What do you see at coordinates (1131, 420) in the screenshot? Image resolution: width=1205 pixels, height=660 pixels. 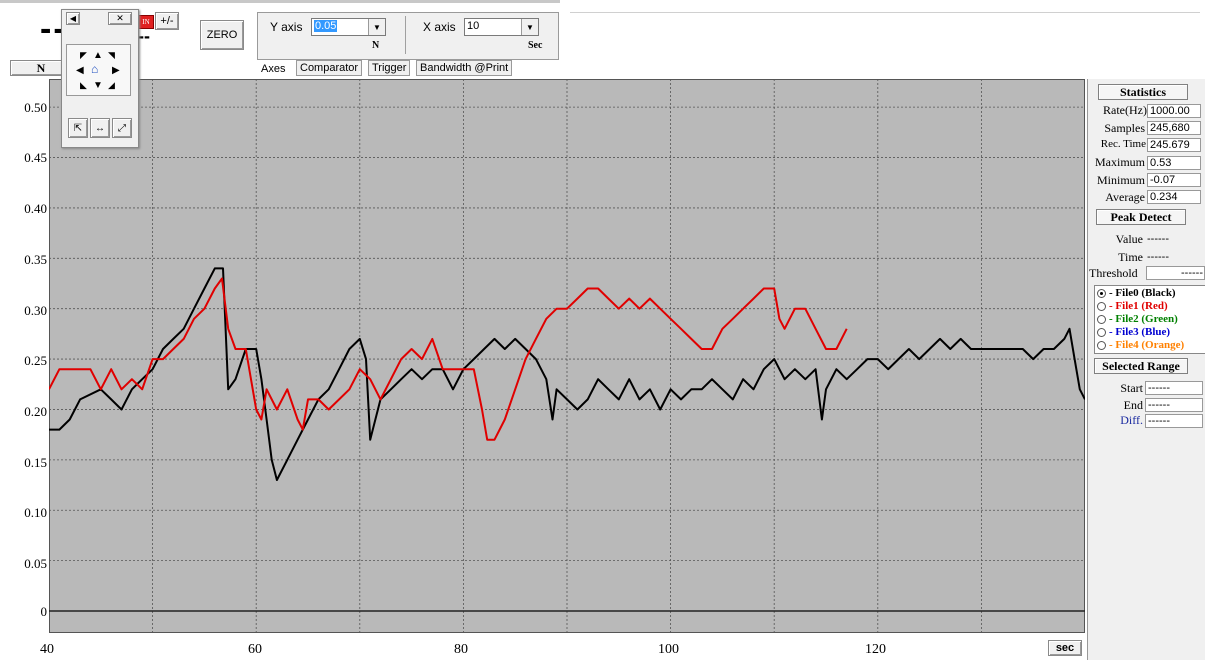 I see `range-diff-label: Diff.` at bounding box center [1131, 420].